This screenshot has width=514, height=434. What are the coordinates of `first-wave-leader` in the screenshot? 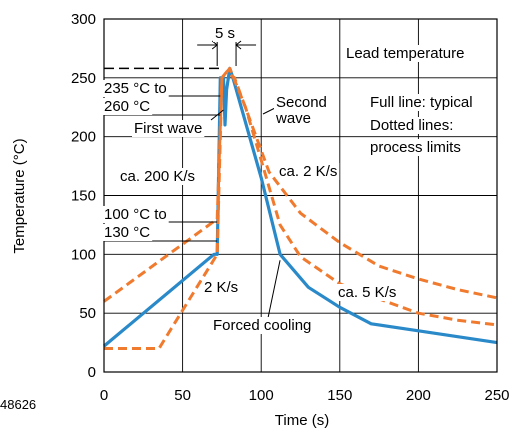 It's located at (217, 115).